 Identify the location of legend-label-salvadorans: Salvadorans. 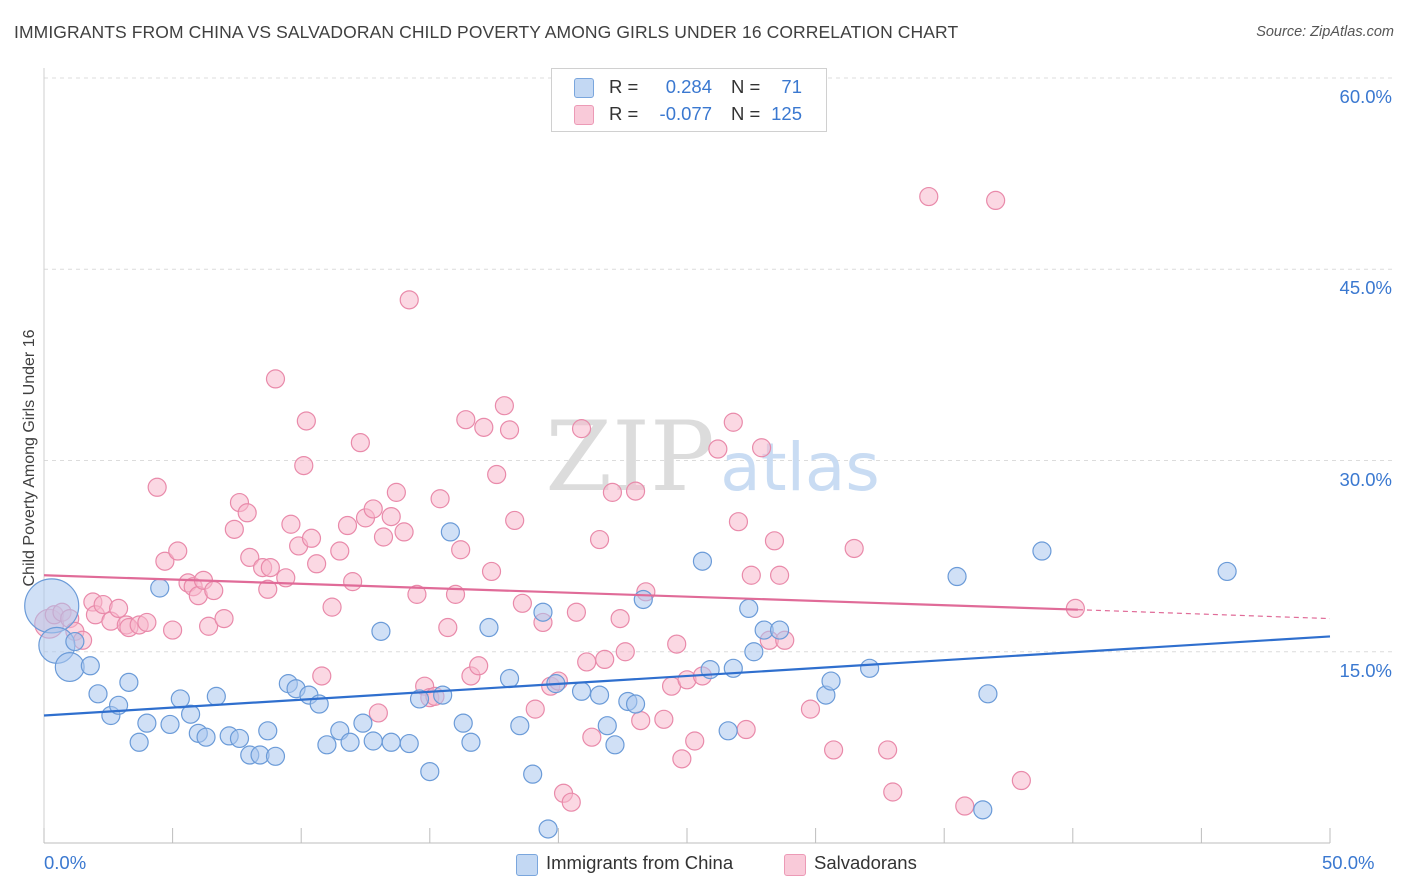
(865, 862).